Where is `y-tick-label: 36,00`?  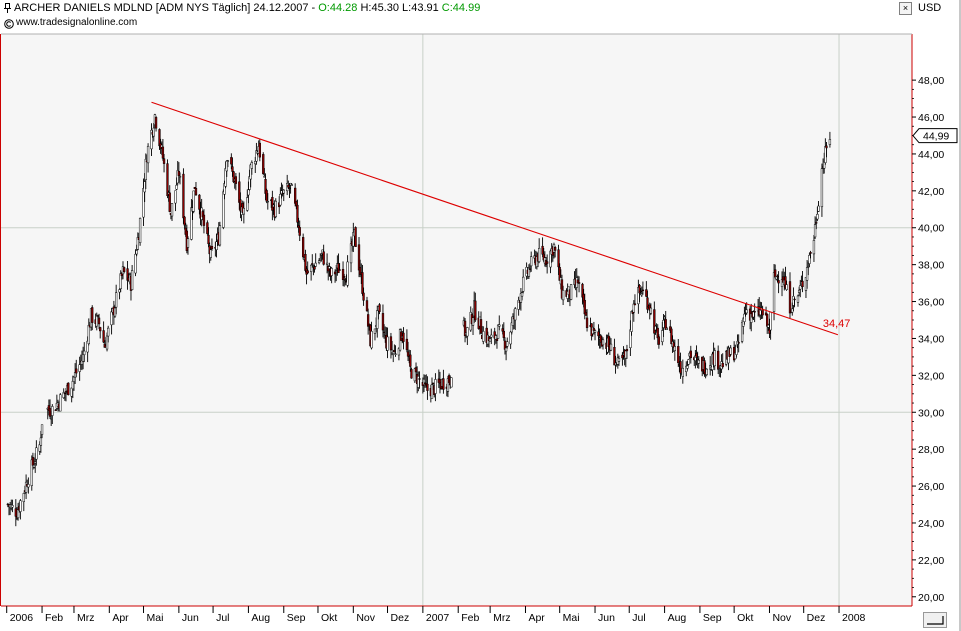
y-tick-label: 36,00 is located at coordinates (931, 303).